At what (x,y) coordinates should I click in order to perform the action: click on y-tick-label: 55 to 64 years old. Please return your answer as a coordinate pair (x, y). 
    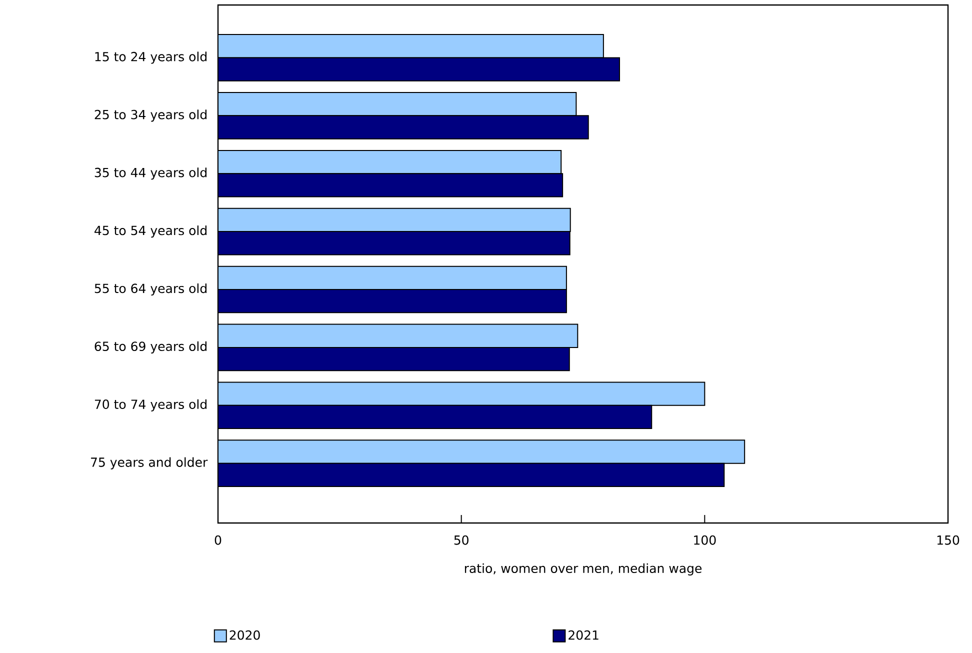
    Looking at the image, I should click on (150, 289).